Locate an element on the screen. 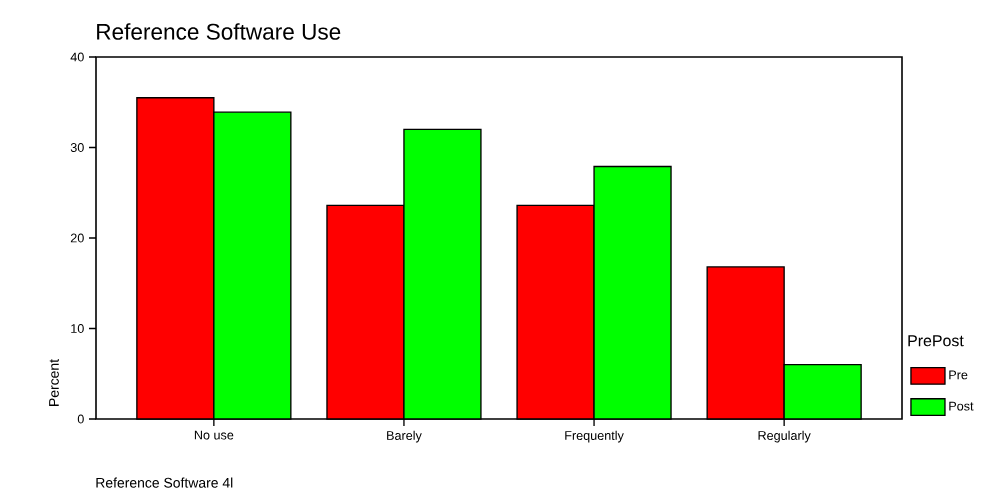 The image size is (1005, 489). legend-label: Pre is located at coordinates (958, 375).